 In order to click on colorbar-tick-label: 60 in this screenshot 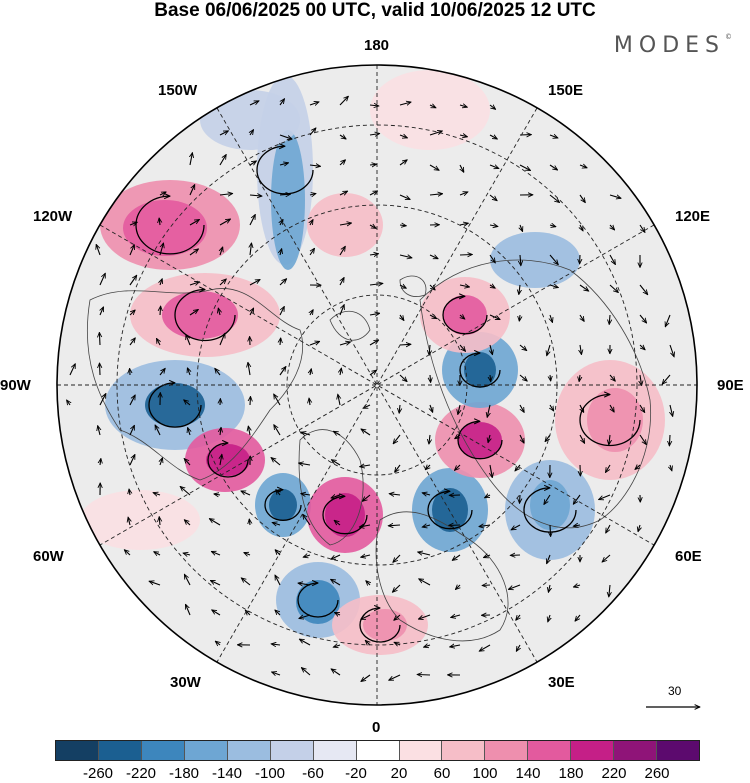, I will do `click(442, 773)`.